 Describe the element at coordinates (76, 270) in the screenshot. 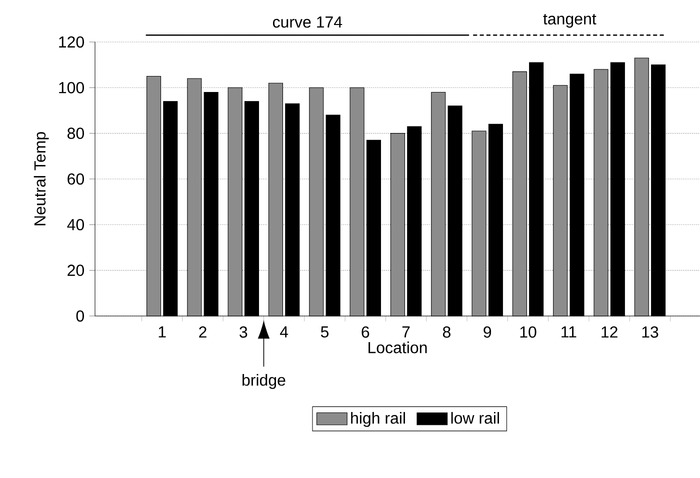

I see `y-tick-label: 20` at that location.